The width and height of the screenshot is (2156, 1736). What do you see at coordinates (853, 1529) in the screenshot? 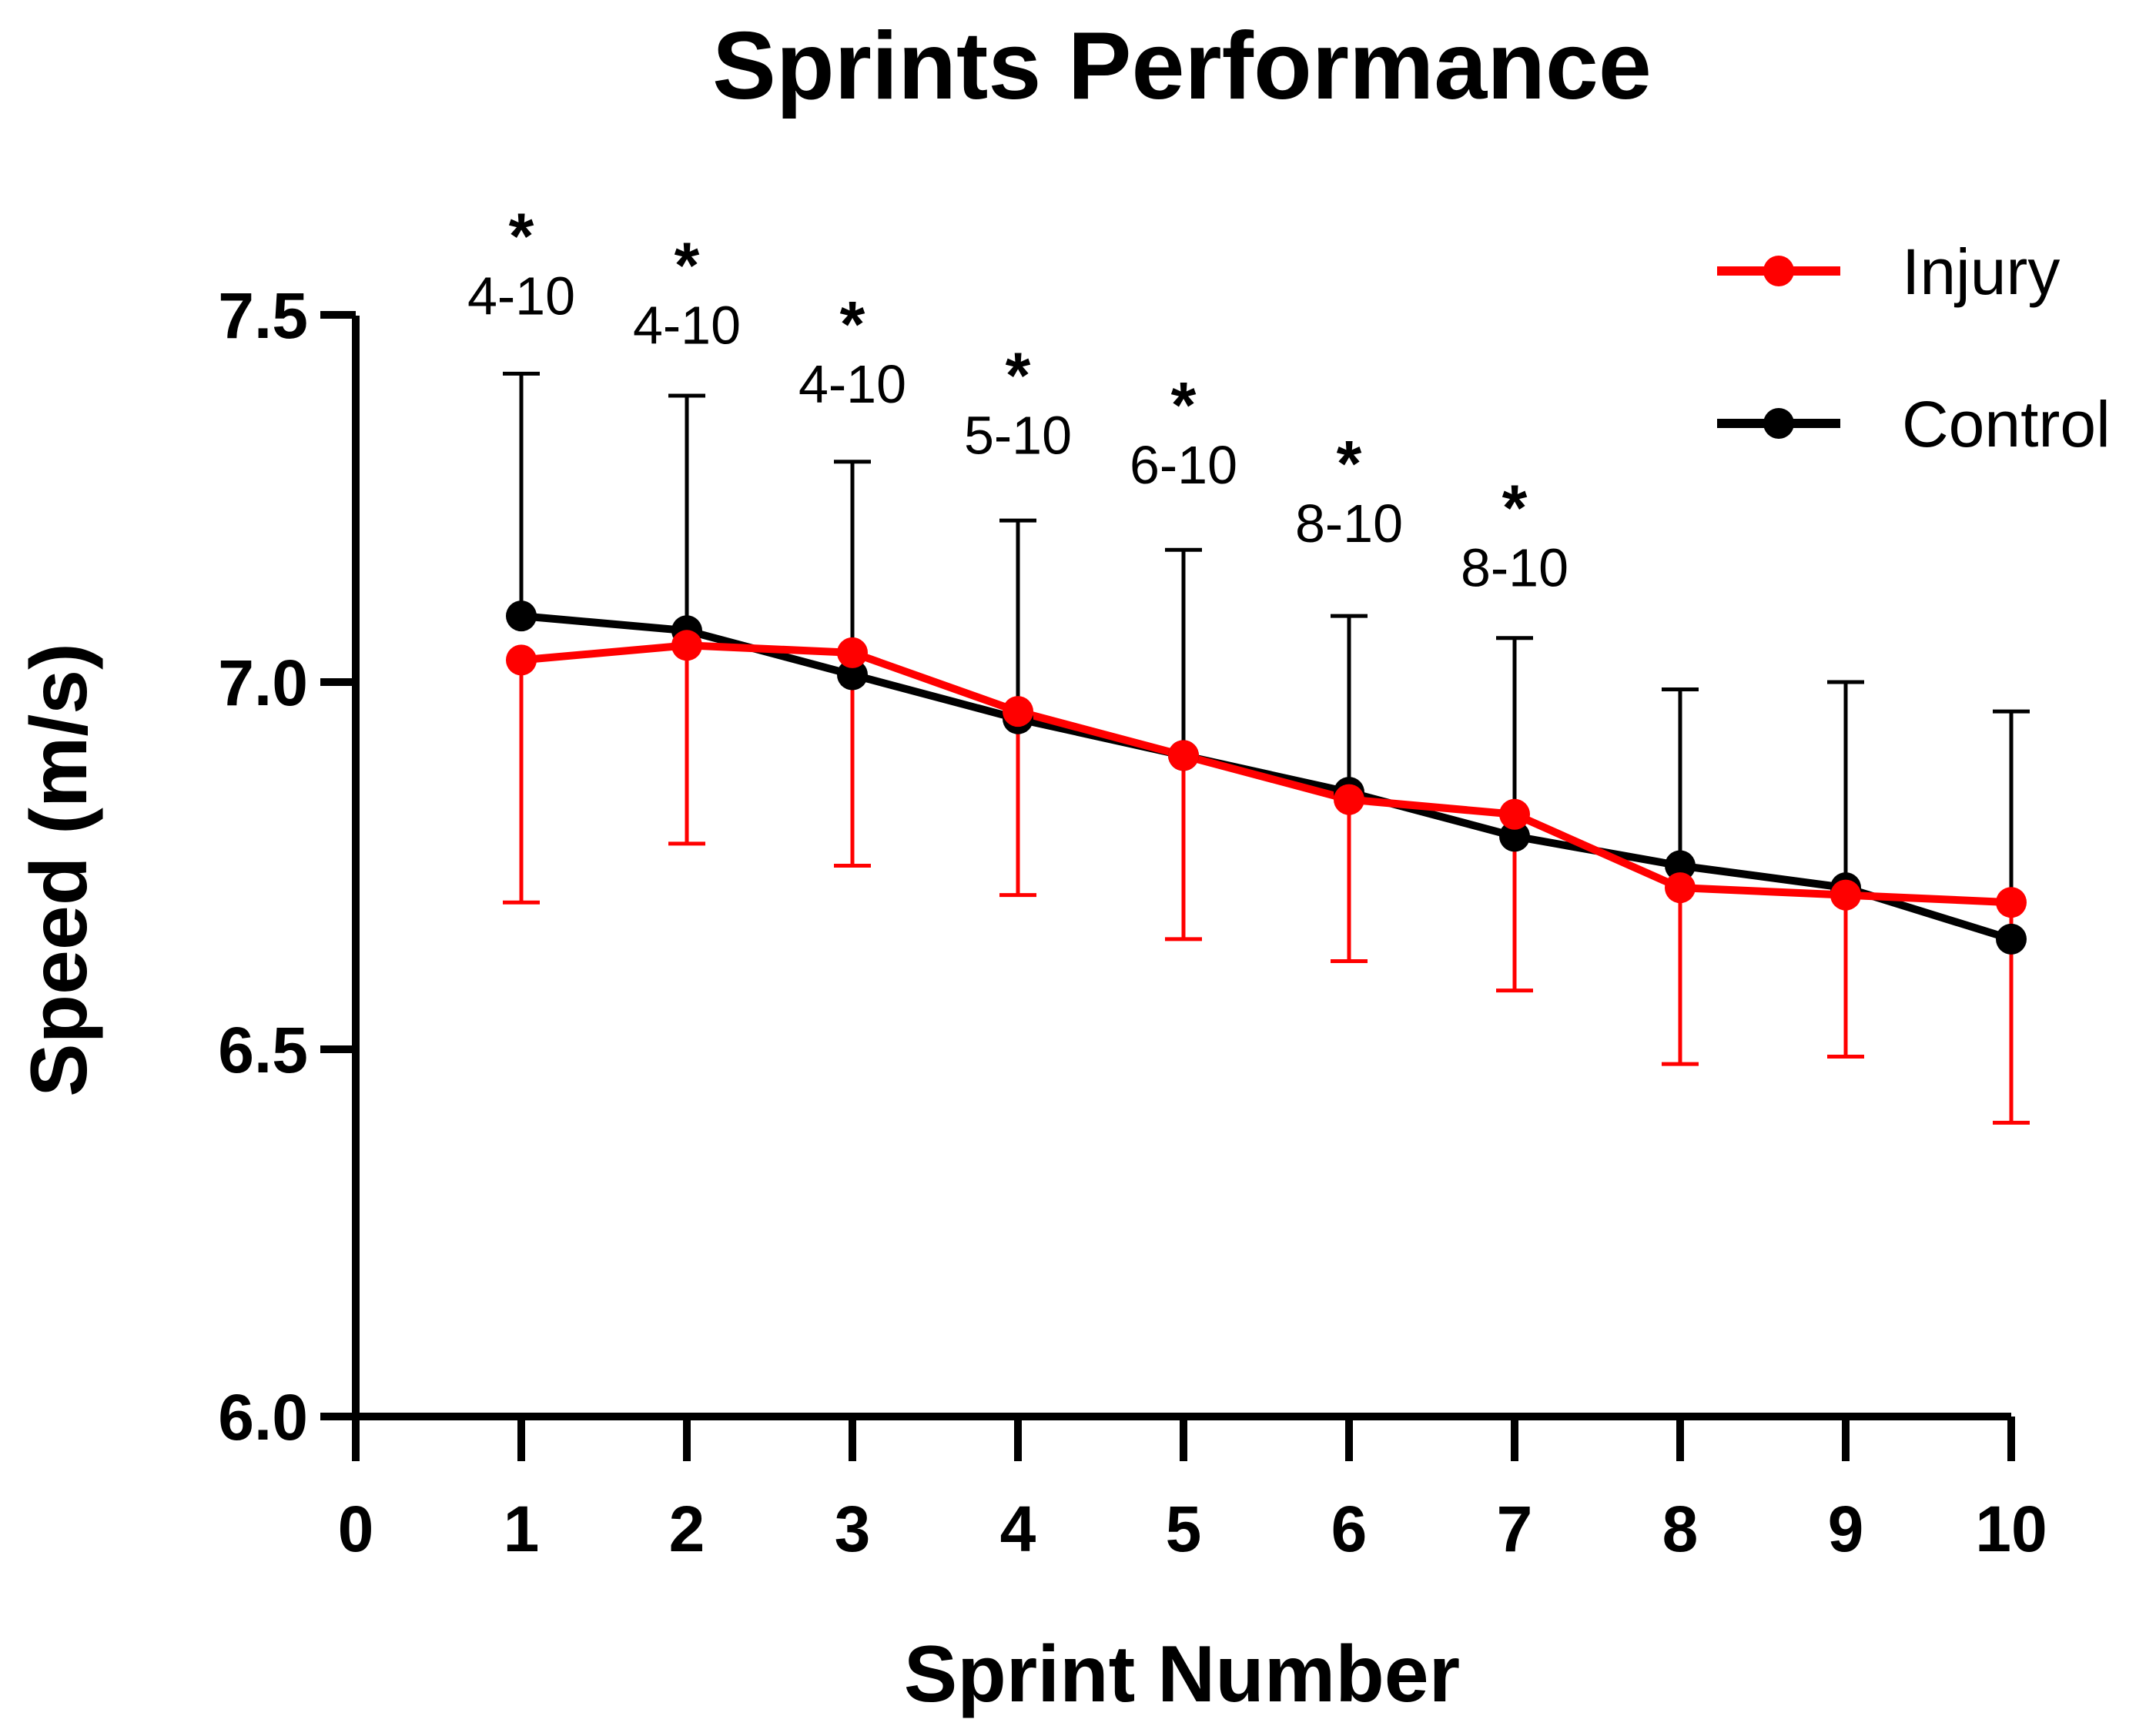
I see `x-tick-label: 3` at bounding box center [853, 1529].